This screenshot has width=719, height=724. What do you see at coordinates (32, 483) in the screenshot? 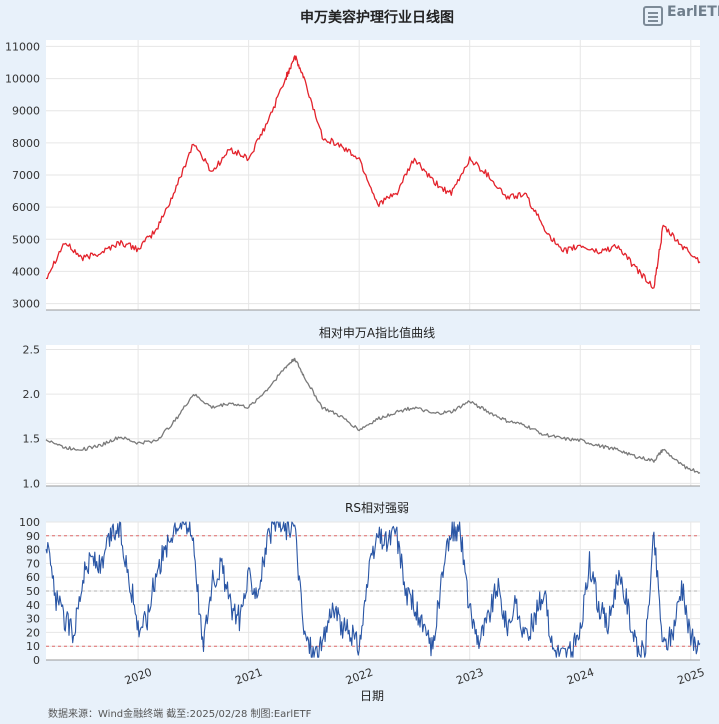
I see `y-tick-label: 1.0` at bounding box center [32, 483].